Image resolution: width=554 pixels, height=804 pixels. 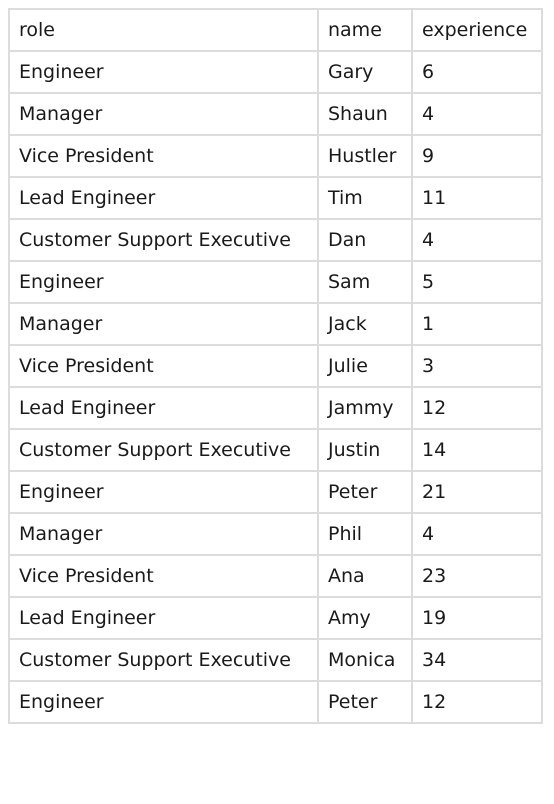 What do you see at coordinates (365, 366) in the screenshot?
I see `name-cell: Julie` at bounding box center [365, 366].